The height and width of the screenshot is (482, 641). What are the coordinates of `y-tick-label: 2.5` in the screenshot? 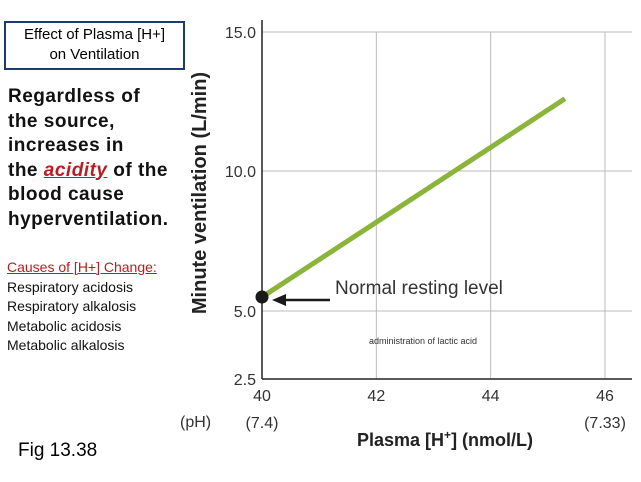 It's located at (245, 380).